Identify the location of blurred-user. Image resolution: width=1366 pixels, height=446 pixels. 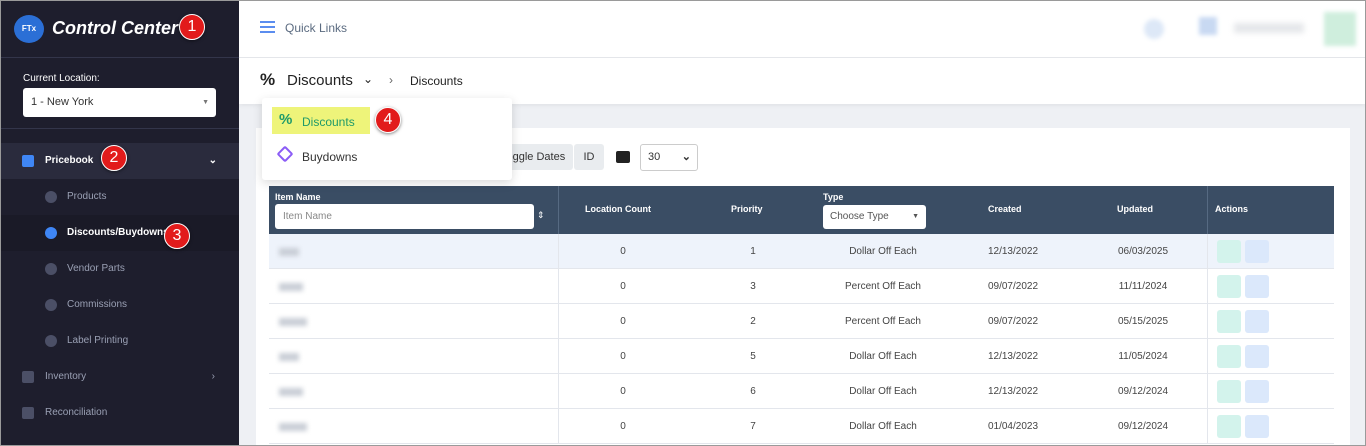
(1269, 28).